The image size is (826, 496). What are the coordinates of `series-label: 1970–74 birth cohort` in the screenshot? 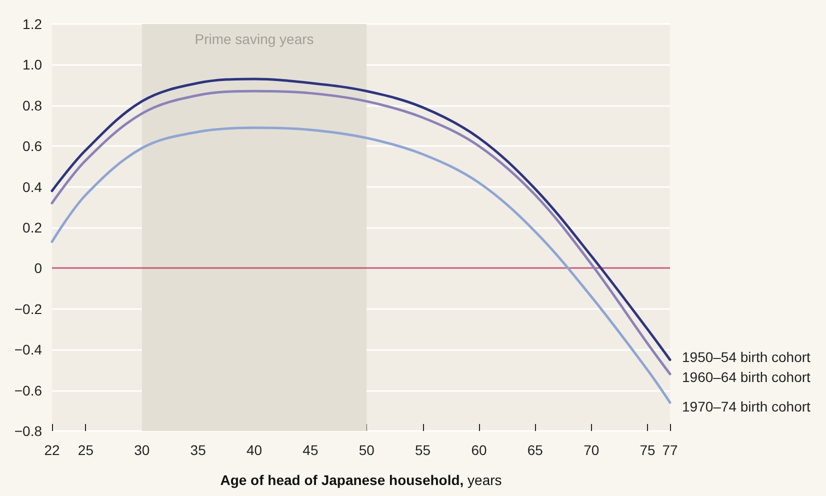 It's located at (746, 406).